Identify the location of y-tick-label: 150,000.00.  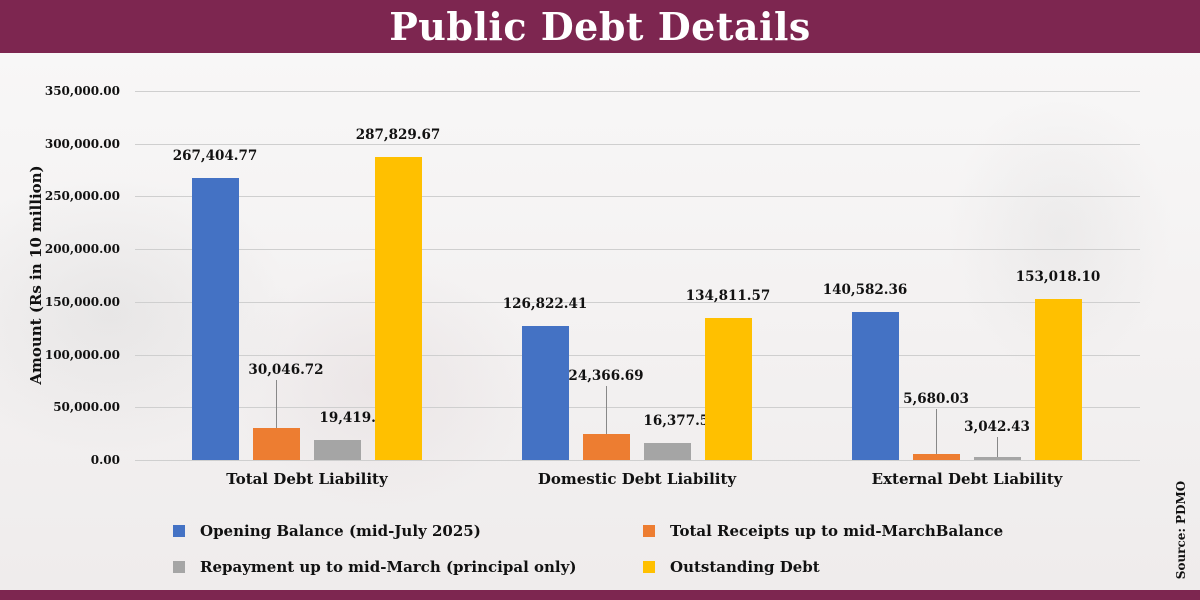
(82, 301).